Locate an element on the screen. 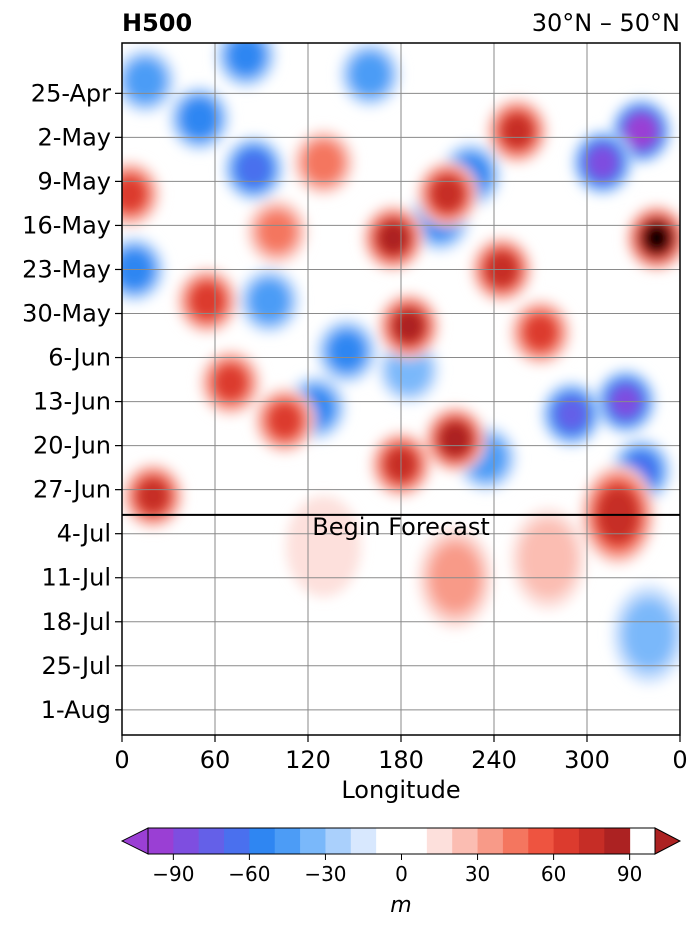 The width and height of the screenshot is (700, 929). colorbar-tick-label: 60 is located at coordinates (553, 874).